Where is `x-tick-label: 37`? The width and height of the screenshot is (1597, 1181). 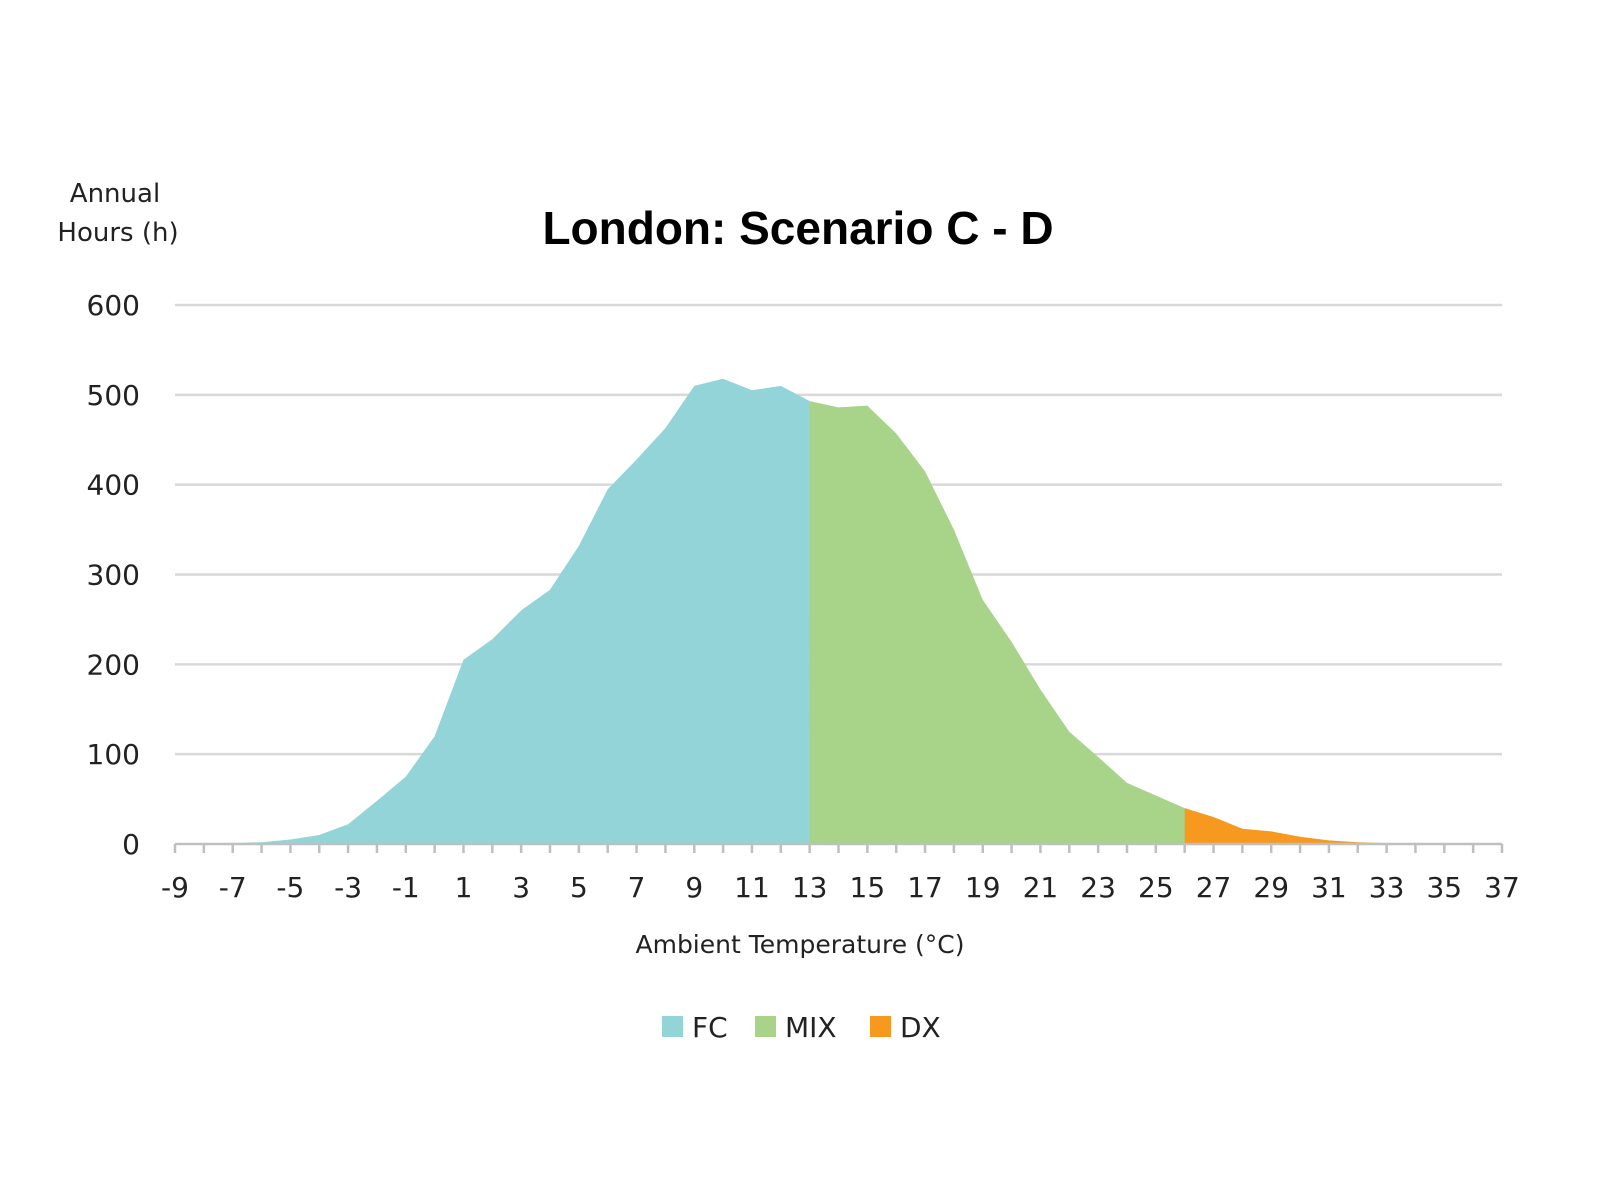
x-tick-label: 37 is located at coordinates (1502, 887).